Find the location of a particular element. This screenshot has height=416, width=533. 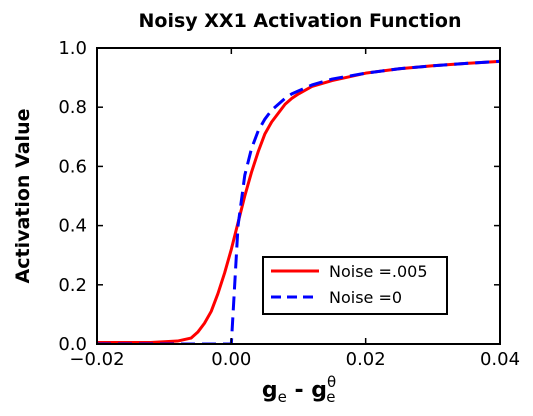

y-tick-label: 0.6 is located at coordinates (72, 166).